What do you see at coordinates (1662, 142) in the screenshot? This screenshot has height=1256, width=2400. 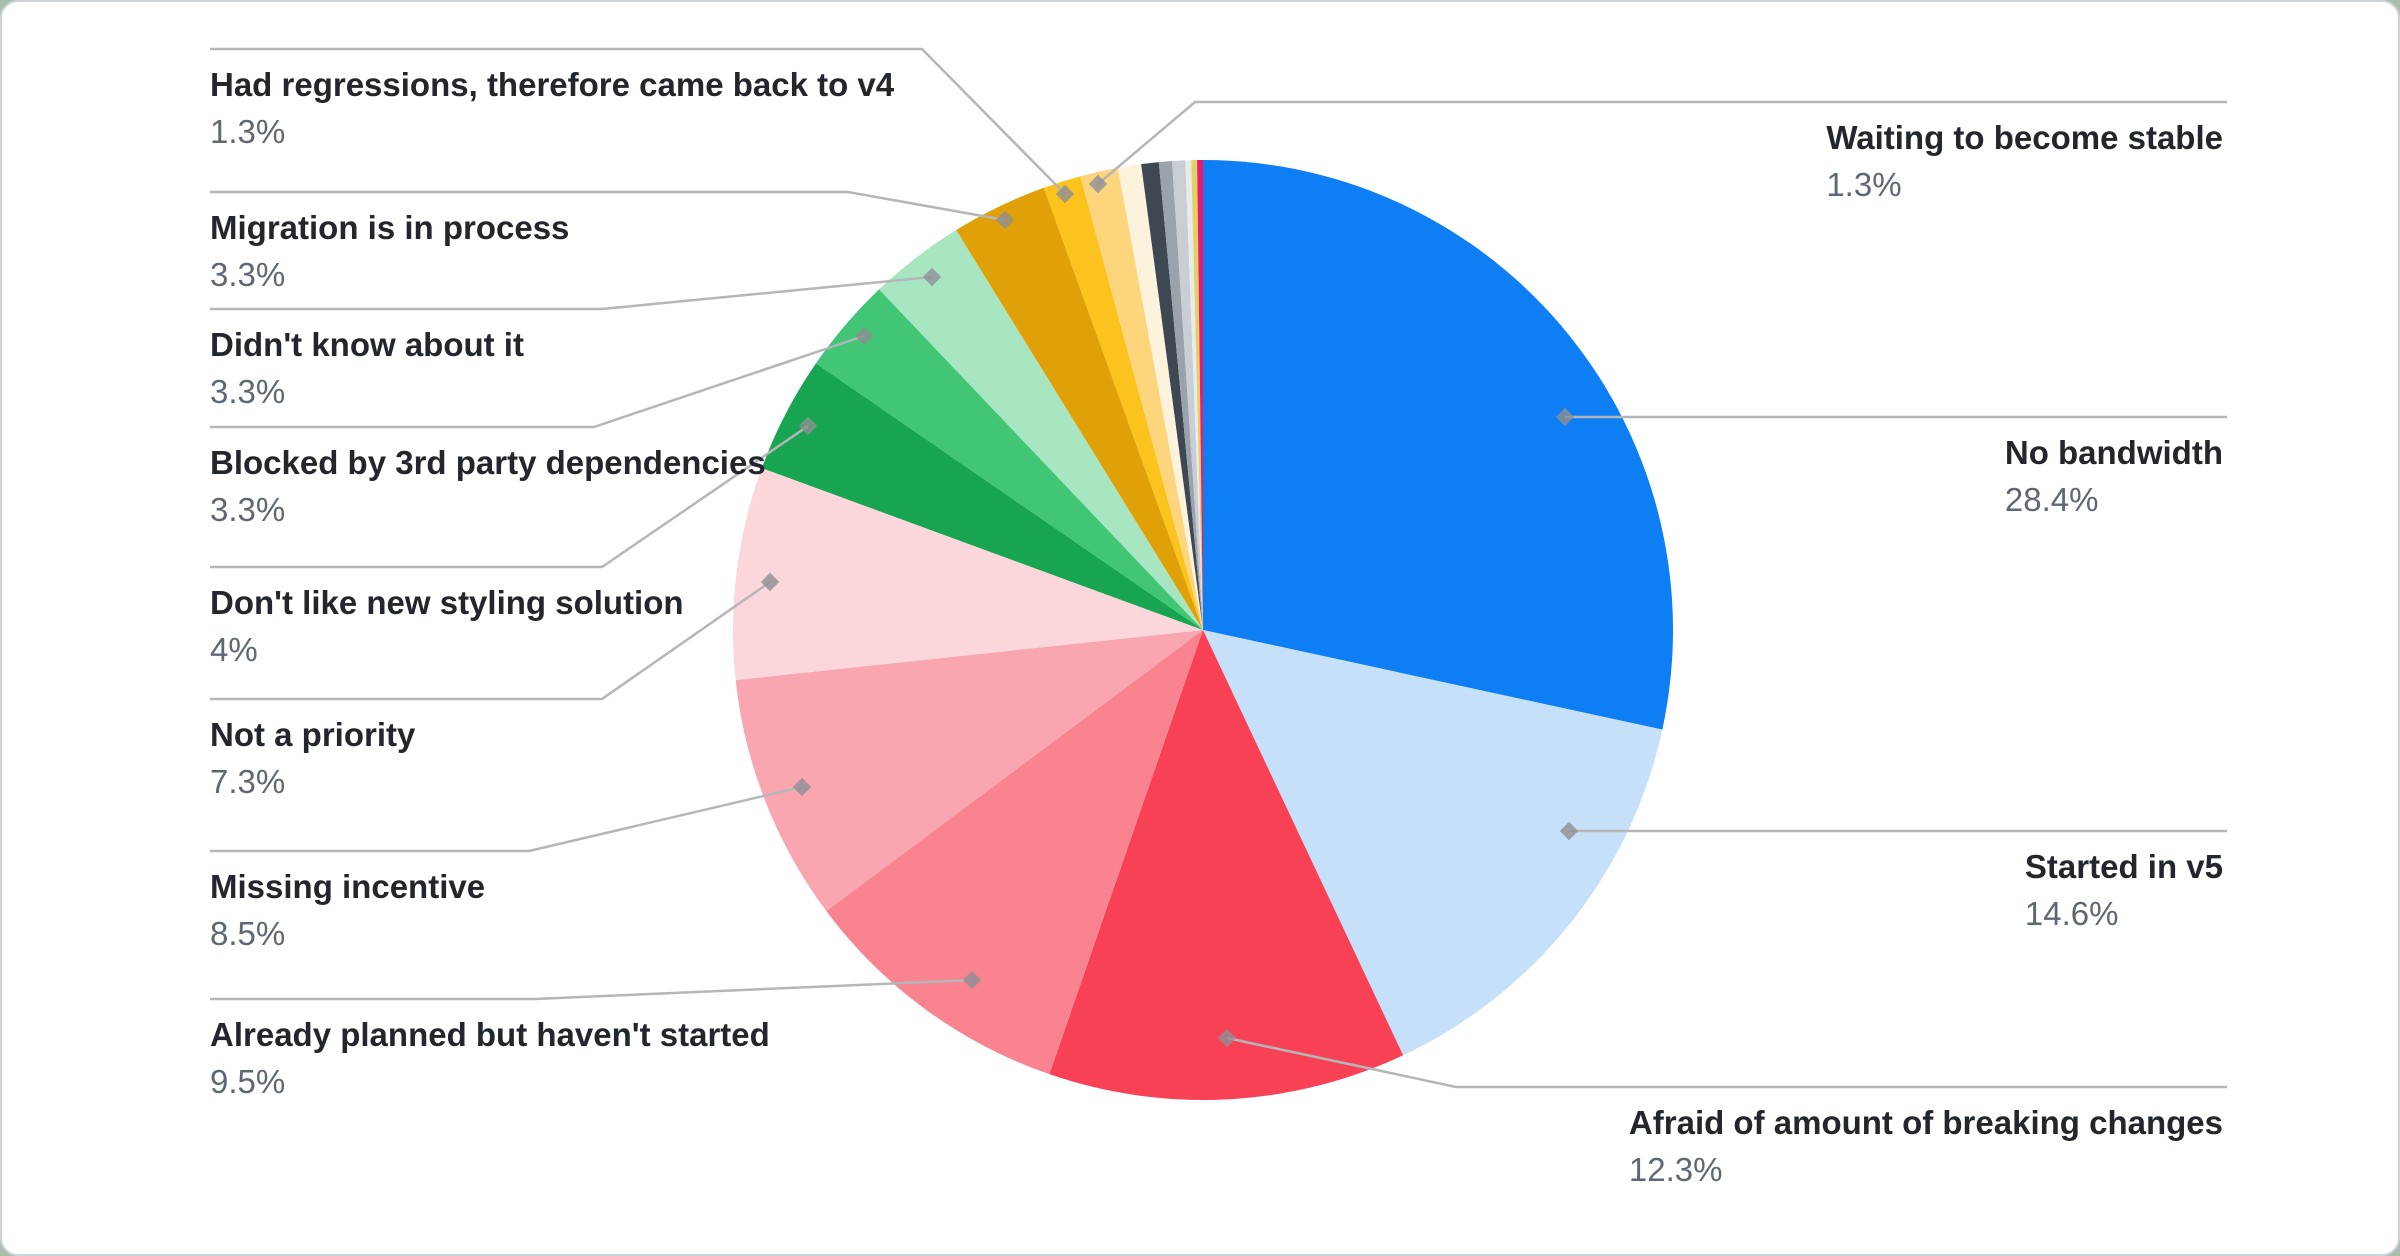 I see `leader-line-waiting_stable` at bounding box center [1662, 142].